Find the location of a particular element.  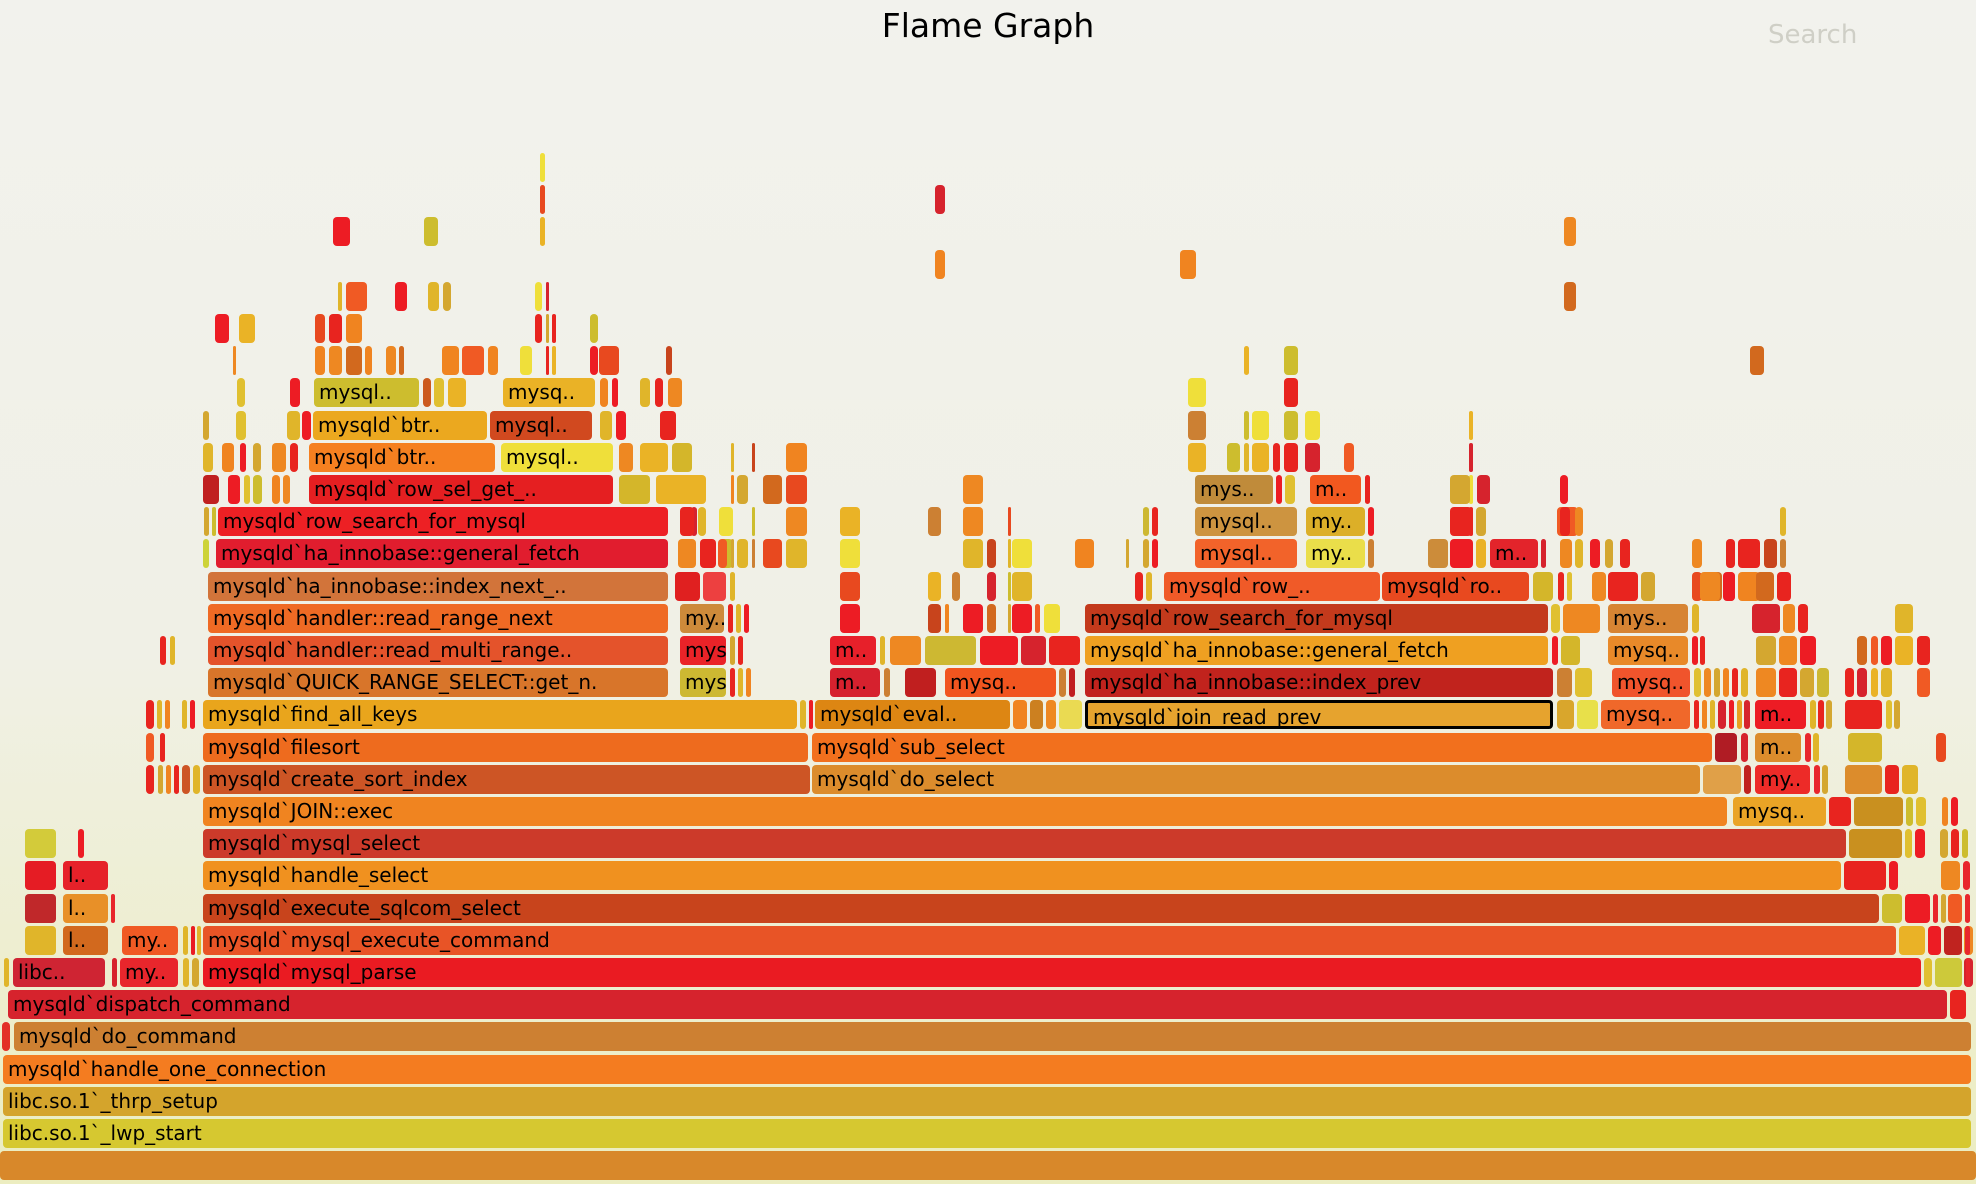

flame-frame-libc: libc.. is located at coordinates (59, 972).